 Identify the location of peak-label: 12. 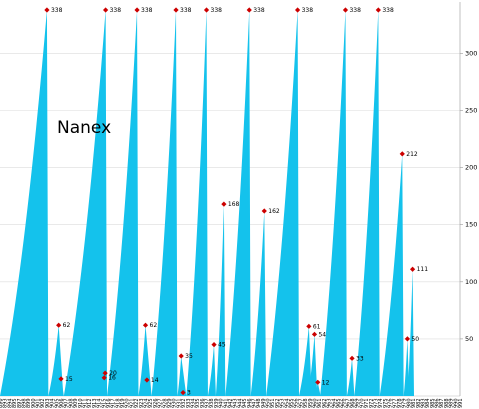
(326, 382).